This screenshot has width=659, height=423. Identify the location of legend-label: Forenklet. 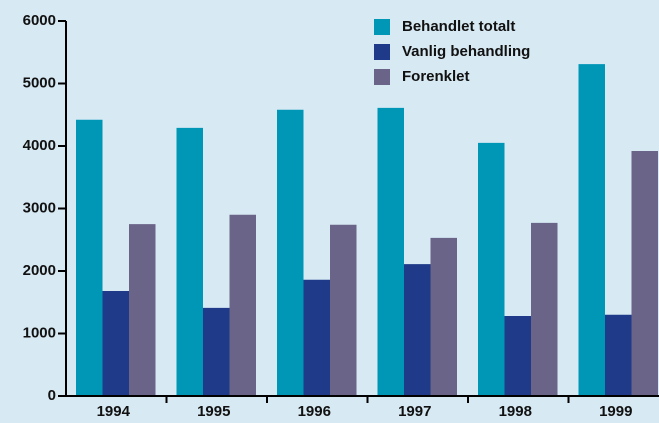
(436, 76).